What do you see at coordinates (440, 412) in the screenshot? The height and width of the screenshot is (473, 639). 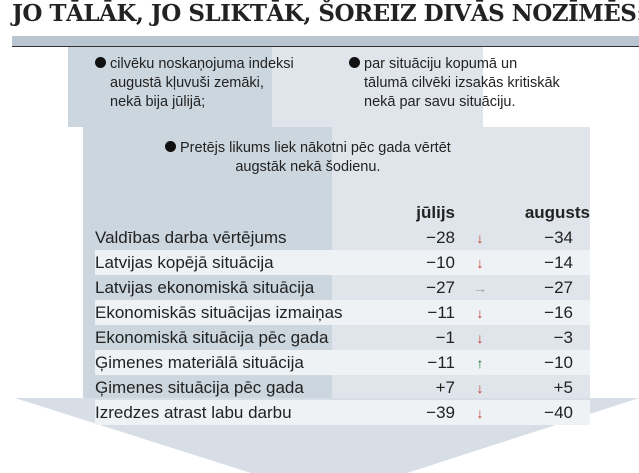 I see `july-value: −39` at bounding box center [440, 412].